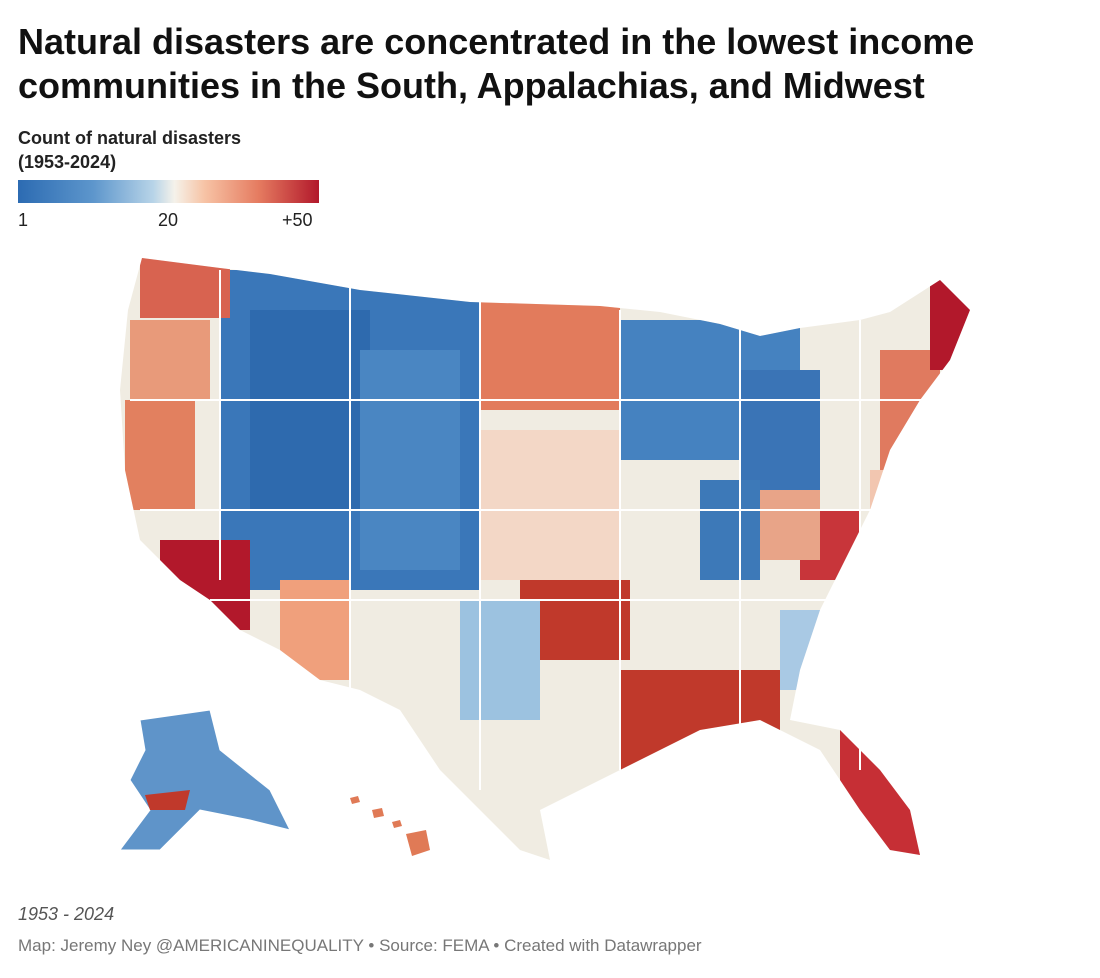  Describe the element at coordinates (410, 460) in the screenshot. I see `region-colorado-utah` at that location.